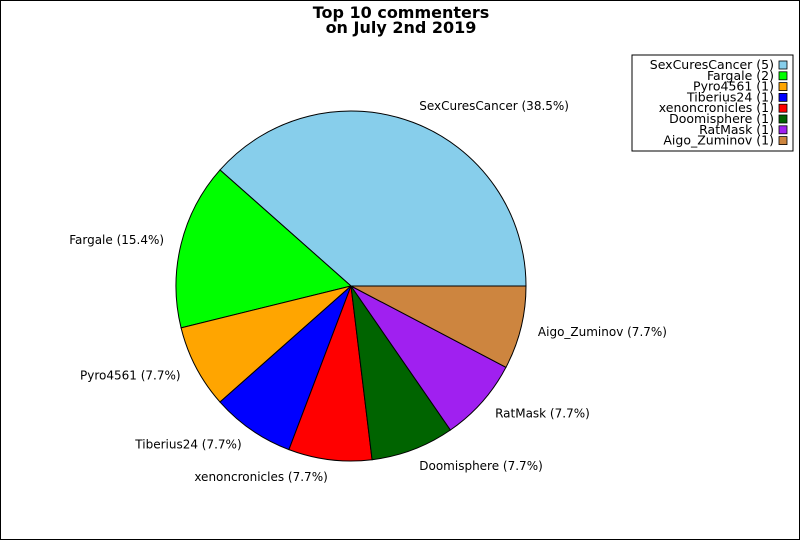  I want to click on legend-label-ratmask: RatMask (1), so click(736, 129).